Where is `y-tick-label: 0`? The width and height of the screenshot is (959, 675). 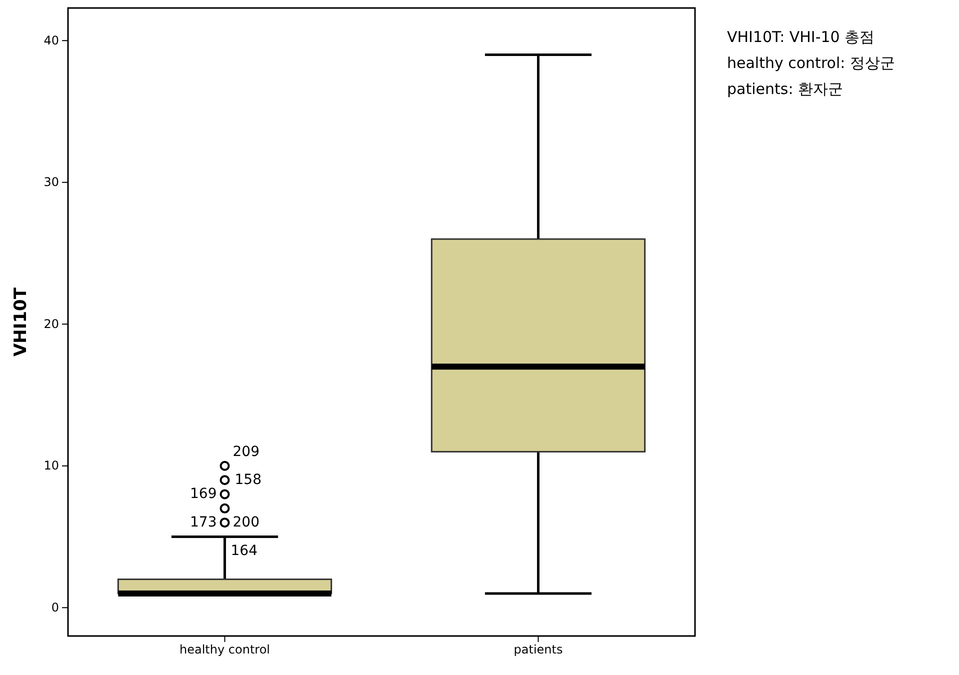 y-tick-label: 0 is located at coordinates (55, 607).